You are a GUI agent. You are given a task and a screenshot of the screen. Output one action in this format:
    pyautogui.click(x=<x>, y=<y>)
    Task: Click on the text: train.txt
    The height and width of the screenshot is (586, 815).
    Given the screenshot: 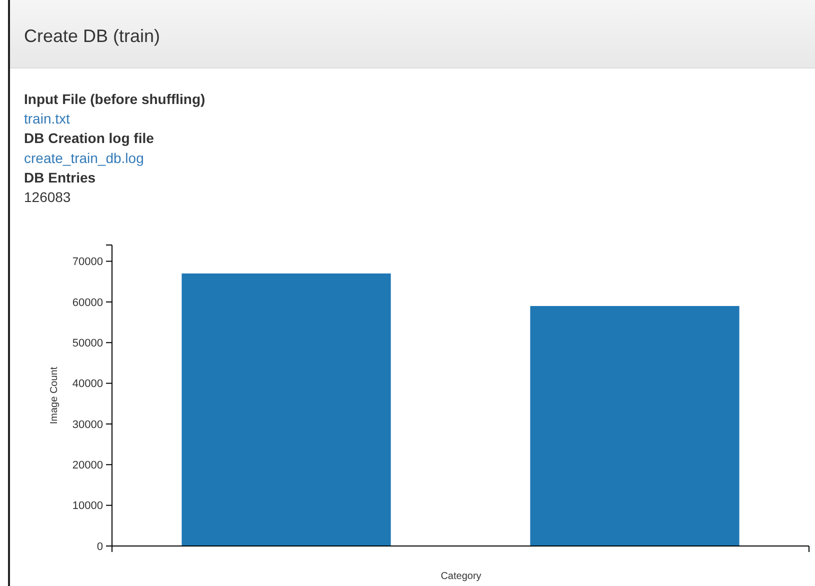 What is the action you would take?
    pyautogui.click(x=47, y=118)
    